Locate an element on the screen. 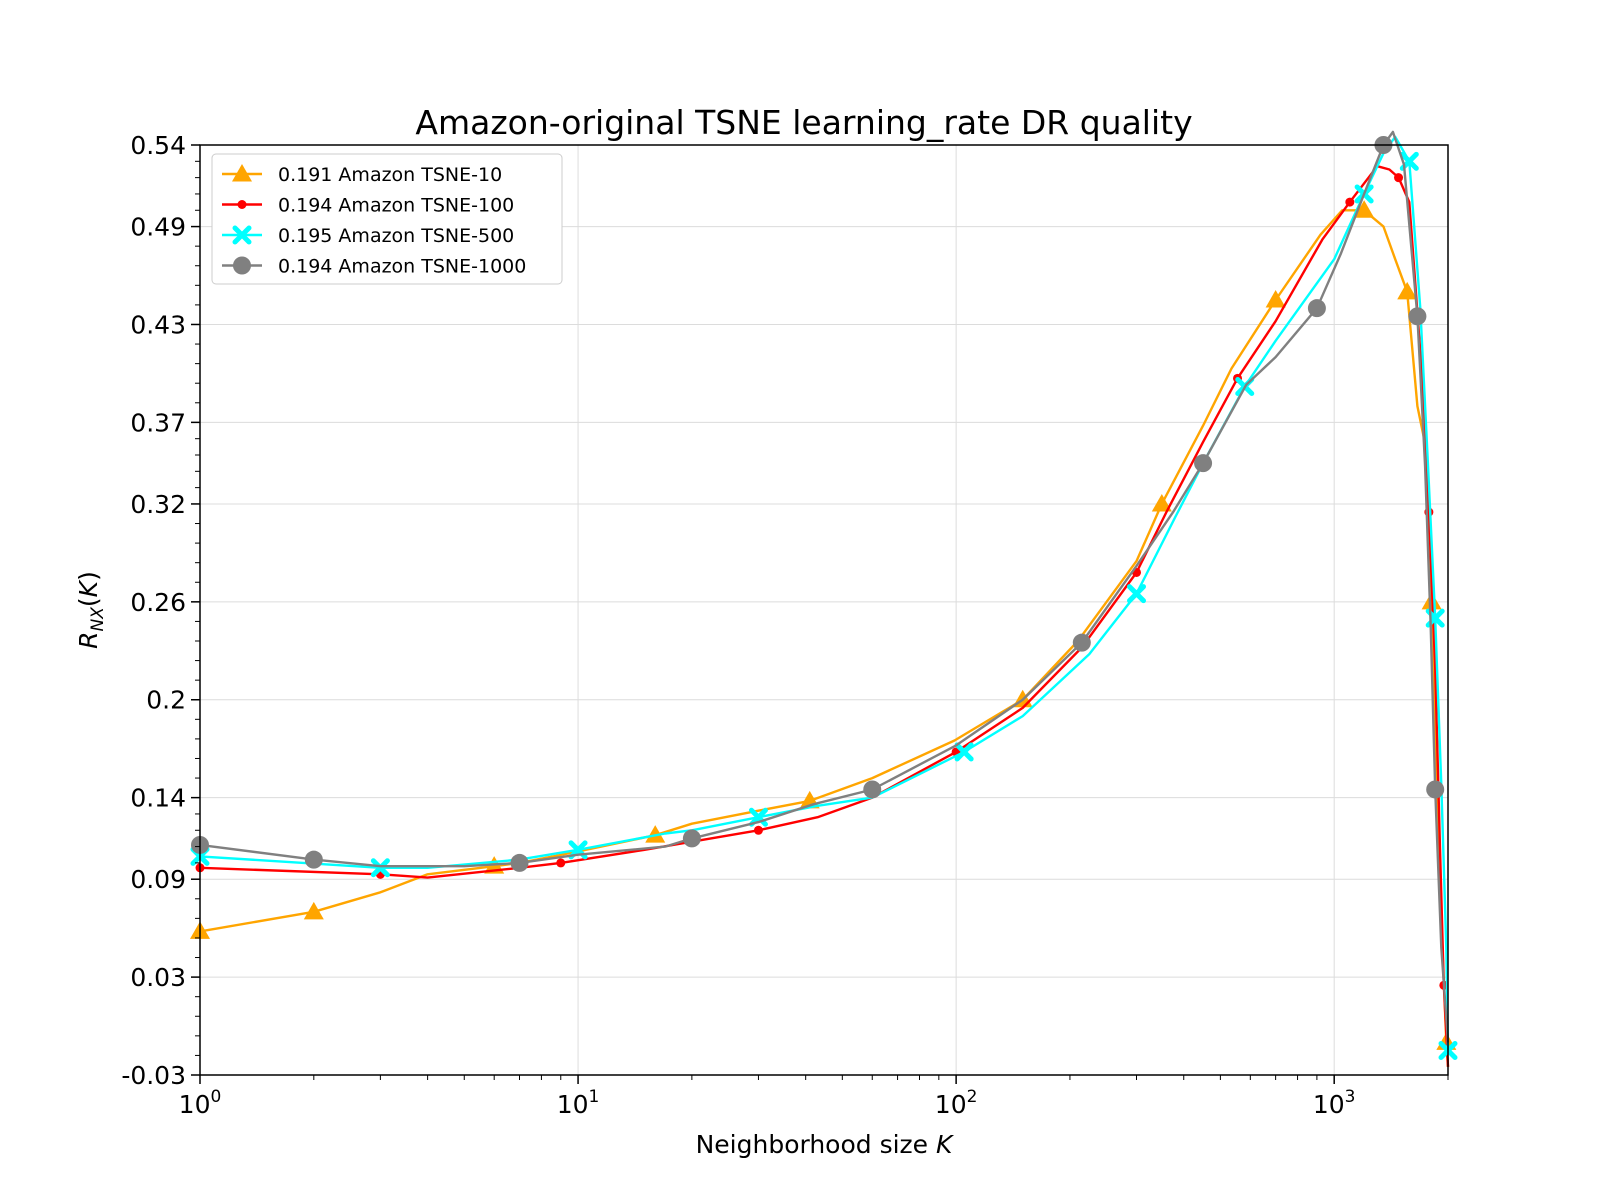 This screenshot has width=1600, height=1200. y-tick-label: 0.26 is located at coordinates (158, 602).